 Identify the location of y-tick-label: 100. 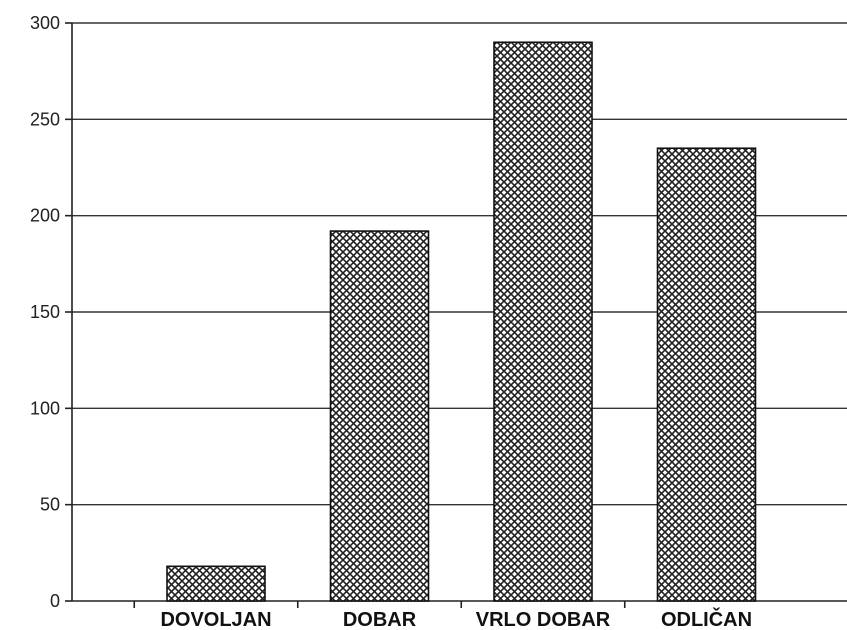
(45, 408).